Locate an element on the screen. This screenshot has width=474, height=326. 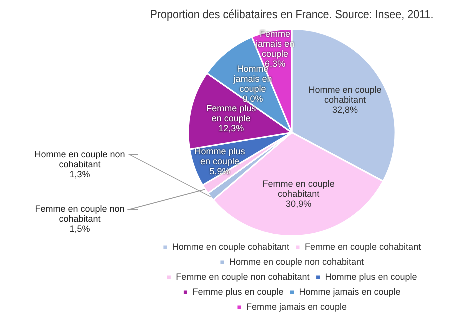
chart-title: Proportion des célibataires en France. Source: Insee, 2011. is located at coordinates (292, 15).